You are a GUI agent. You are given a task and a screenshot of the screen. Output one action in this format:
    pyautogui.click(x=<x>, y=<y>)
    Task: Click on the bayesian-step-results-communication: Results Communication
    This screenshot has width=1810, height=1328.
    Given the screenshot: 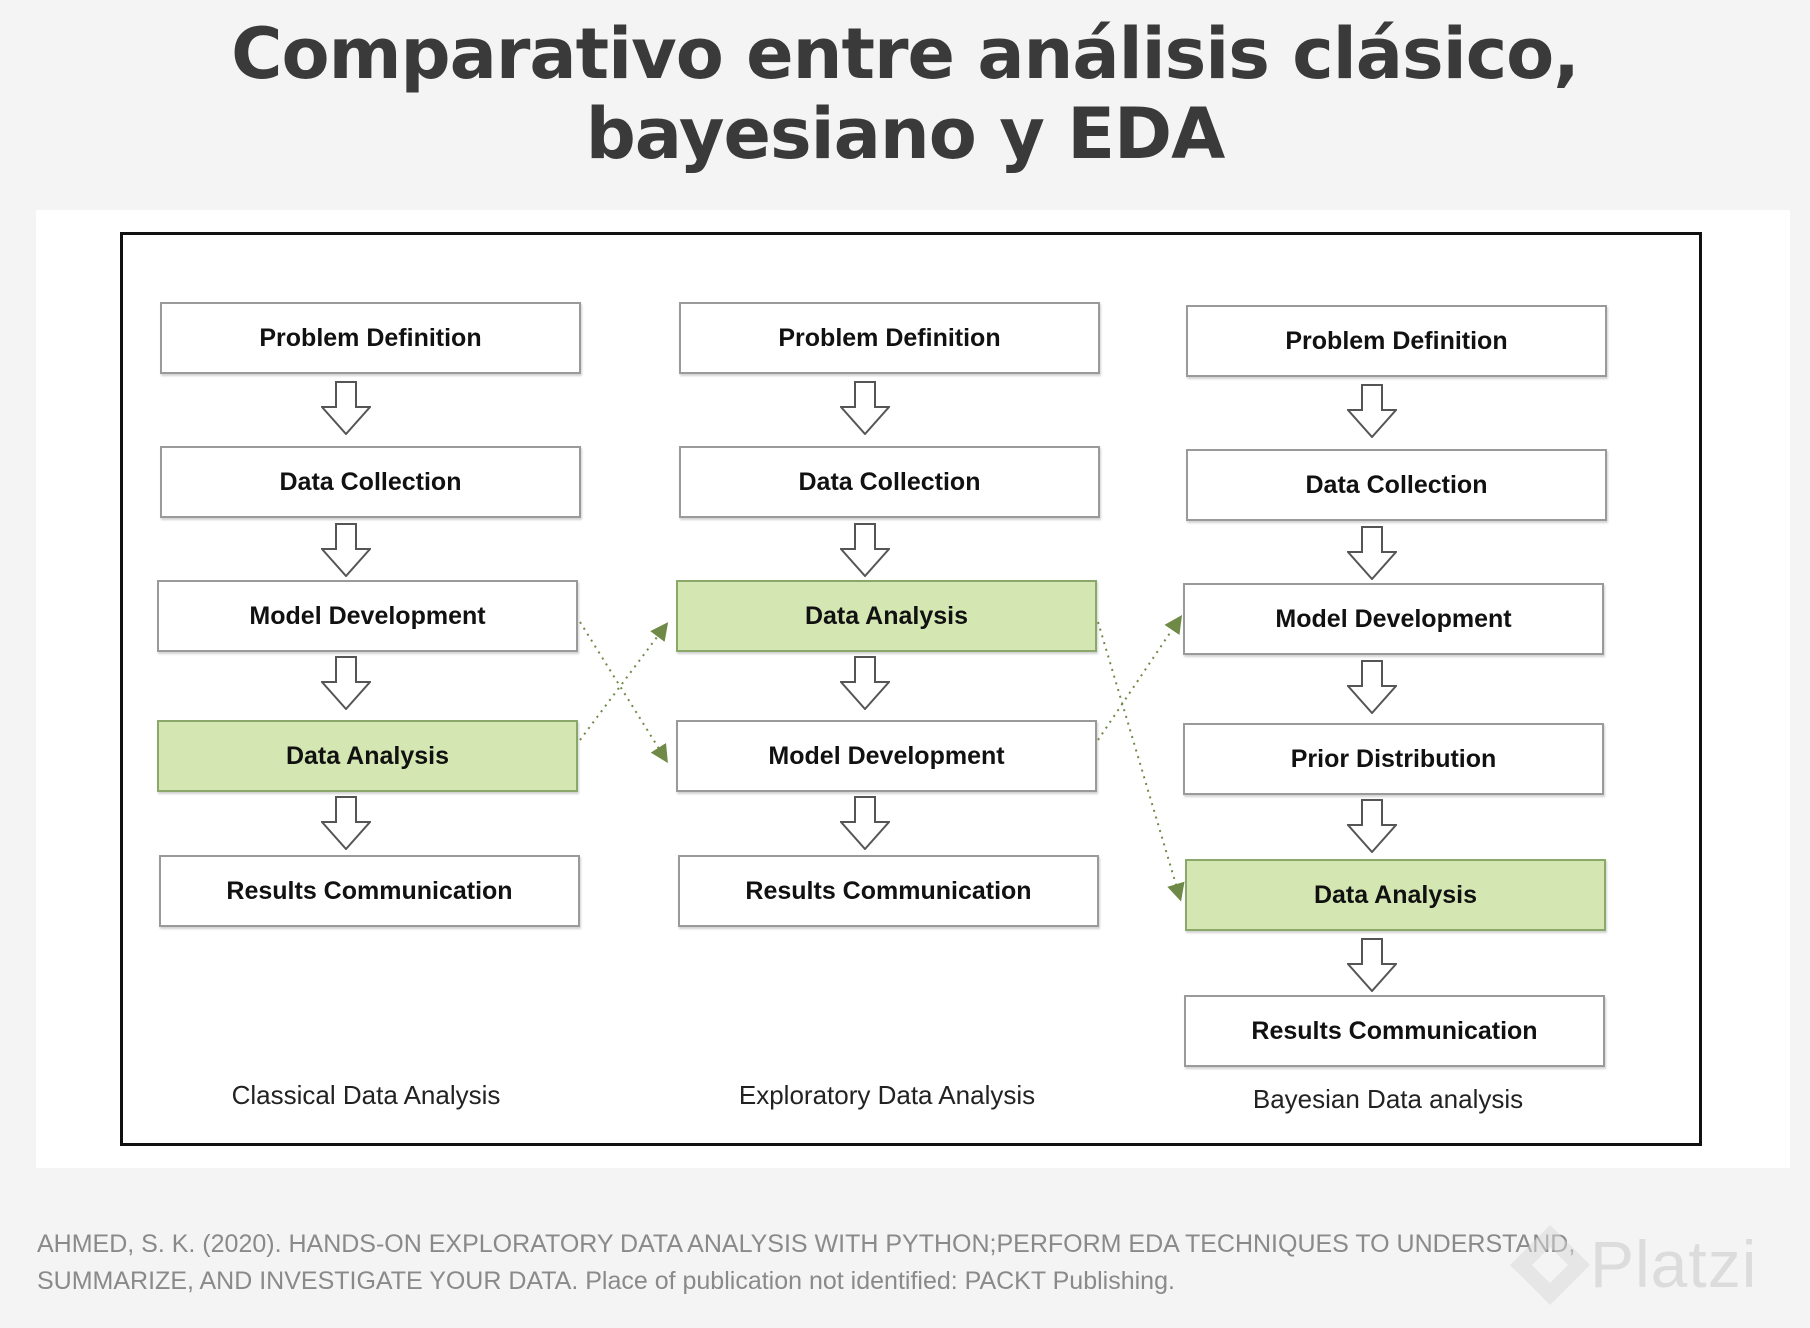 What is the action you would take?
    pyautogui.click(x=1394, y=1031)
    